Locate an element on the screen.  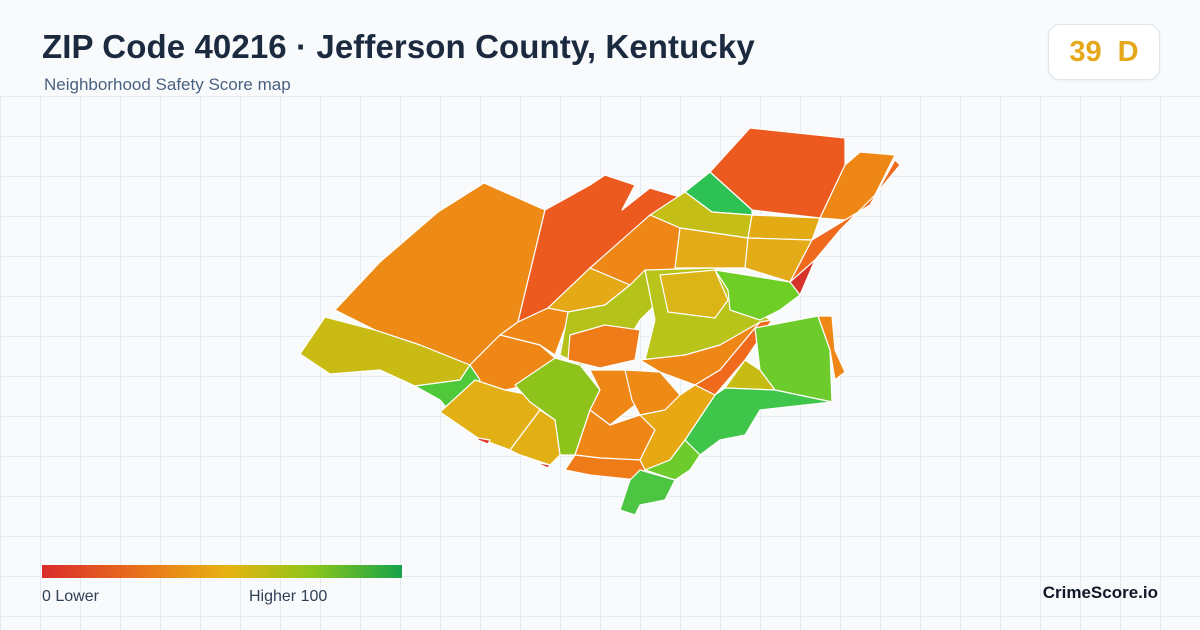
score-badge: 39 D is located at coordinates (1104, 52).